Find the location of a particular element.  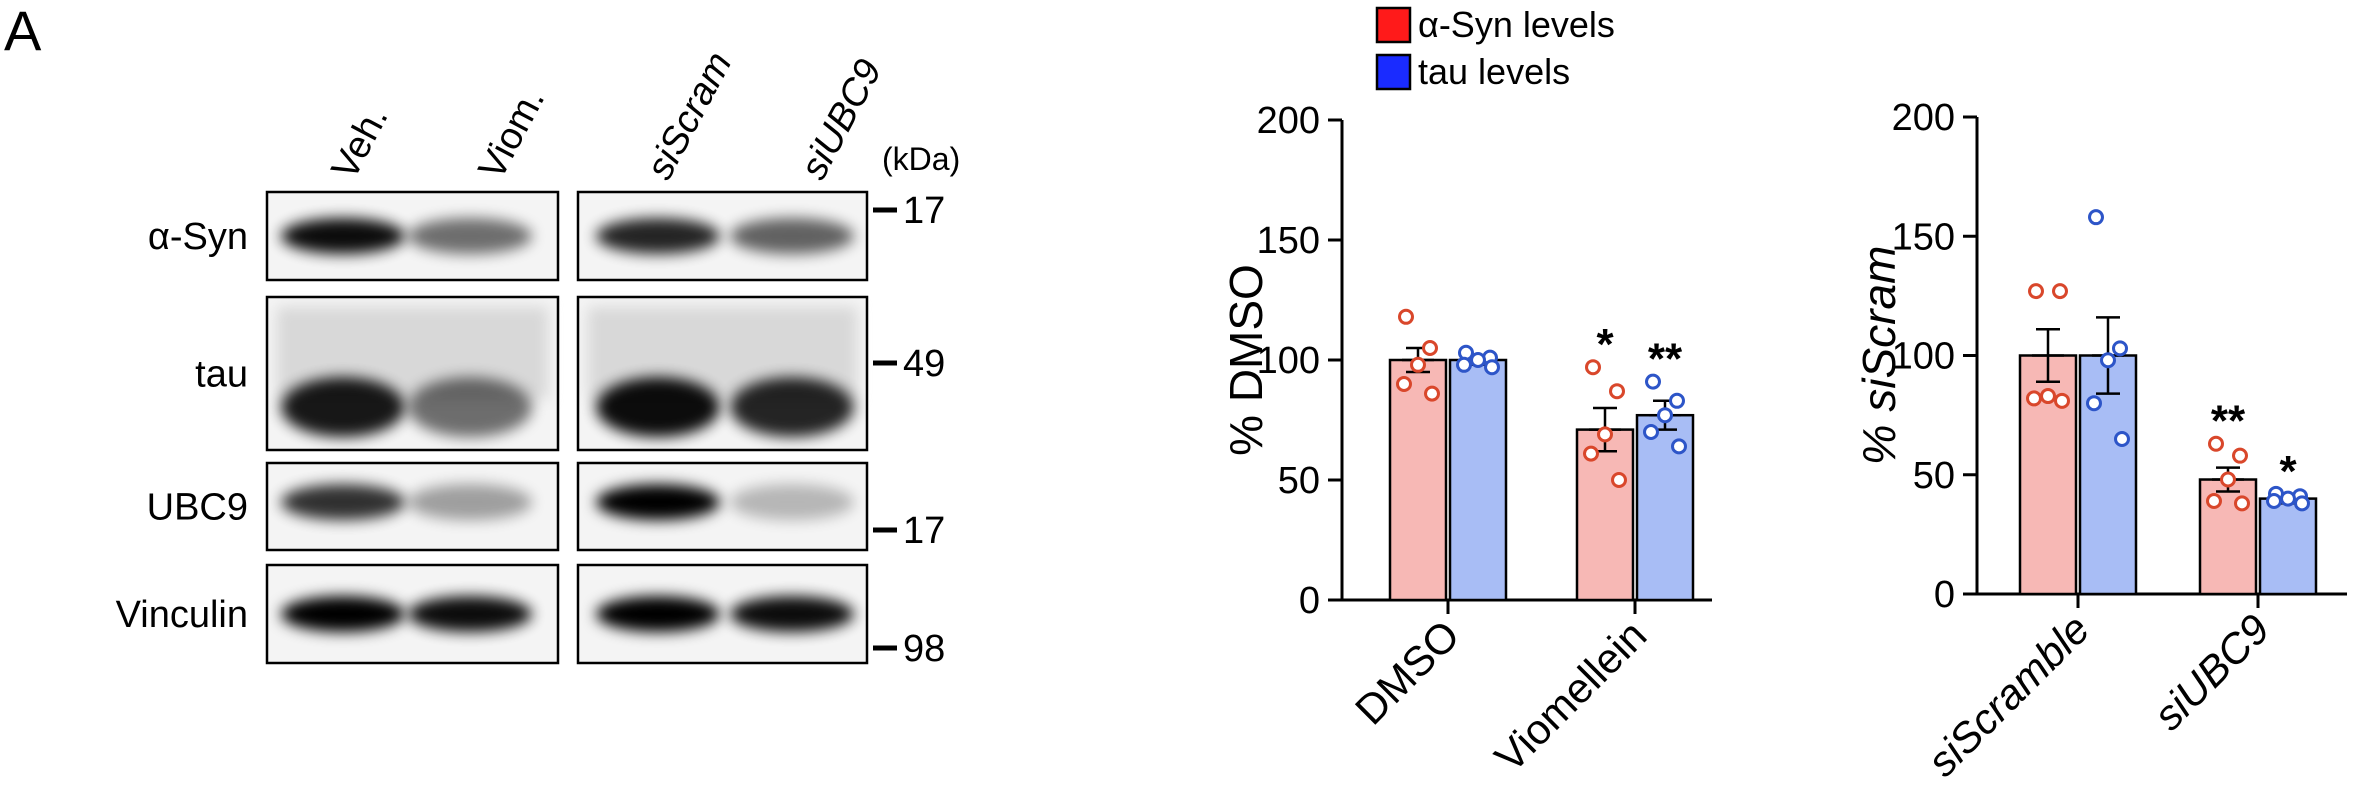

y-axis-label: % DMSO is located at coordinates (1246, 360).